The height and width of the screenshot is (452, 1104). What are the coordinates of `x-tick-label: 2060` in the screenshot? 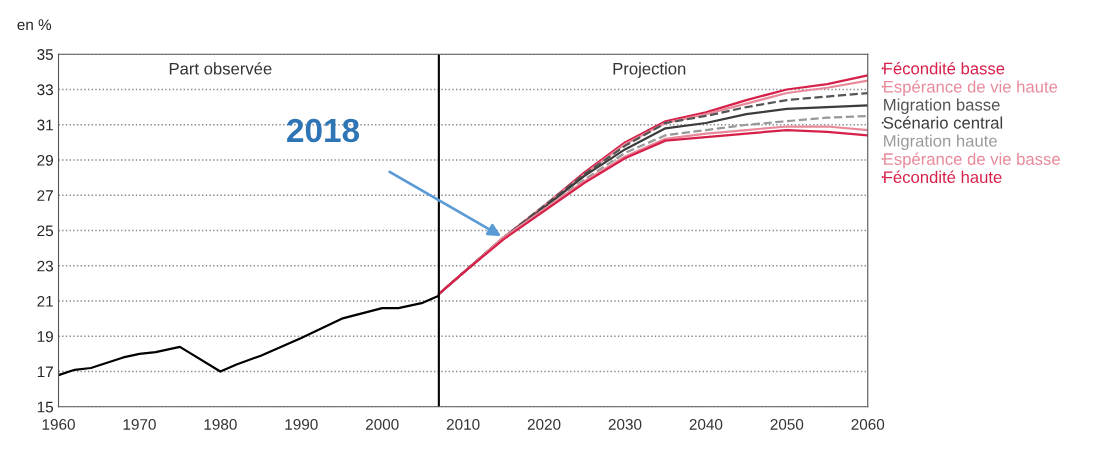 It's located at (868, 424).